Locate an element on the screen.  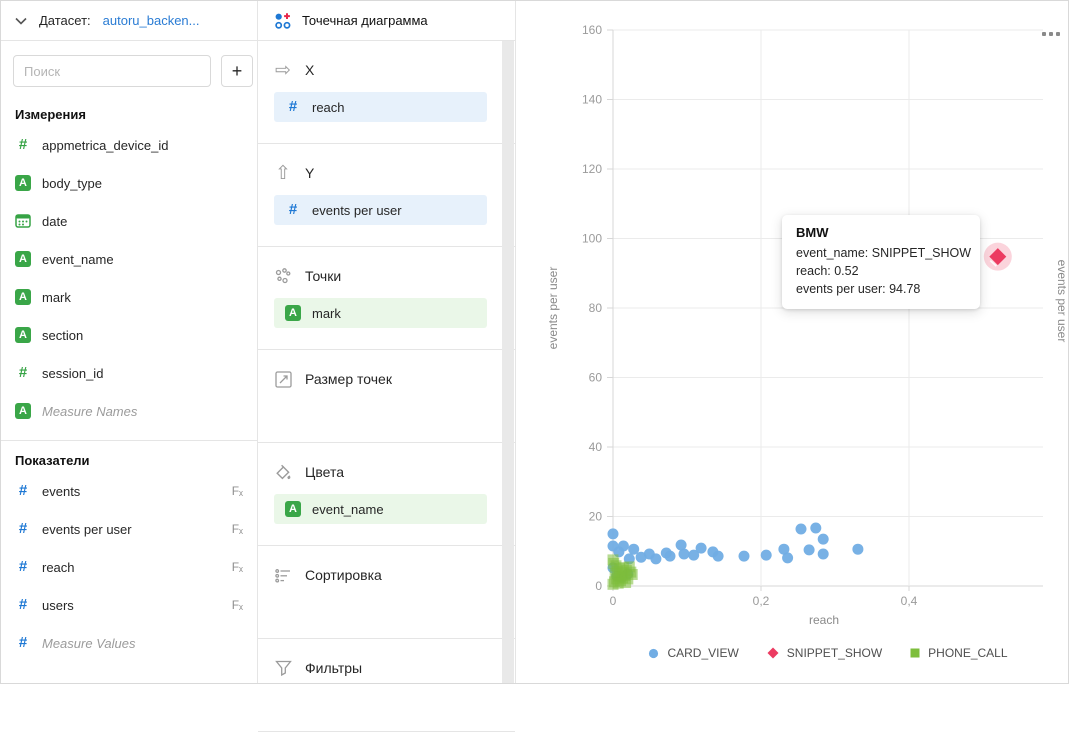
add-field-button: + is located at coordinates (237, 71).